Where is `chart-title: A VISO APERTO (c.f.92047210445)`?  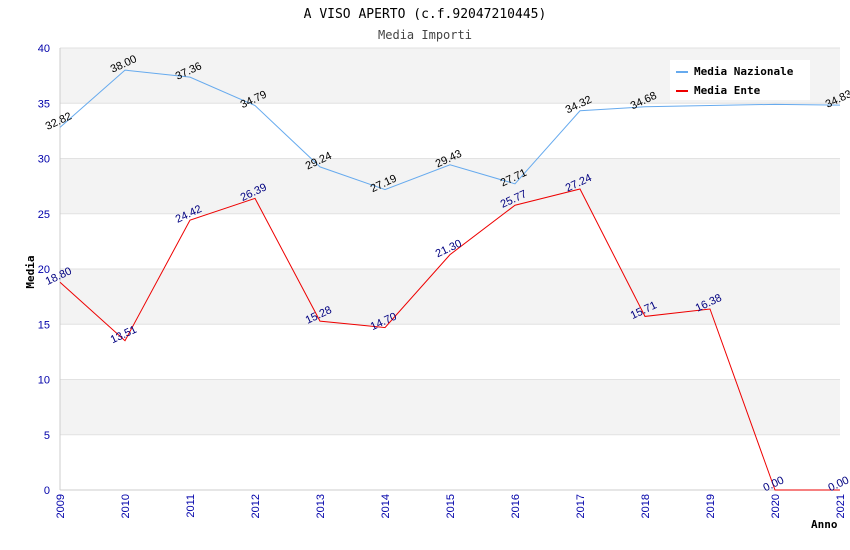
chart-title: A VISO APERTO (c.f.92047210445) is located at coordinates (425, 14).